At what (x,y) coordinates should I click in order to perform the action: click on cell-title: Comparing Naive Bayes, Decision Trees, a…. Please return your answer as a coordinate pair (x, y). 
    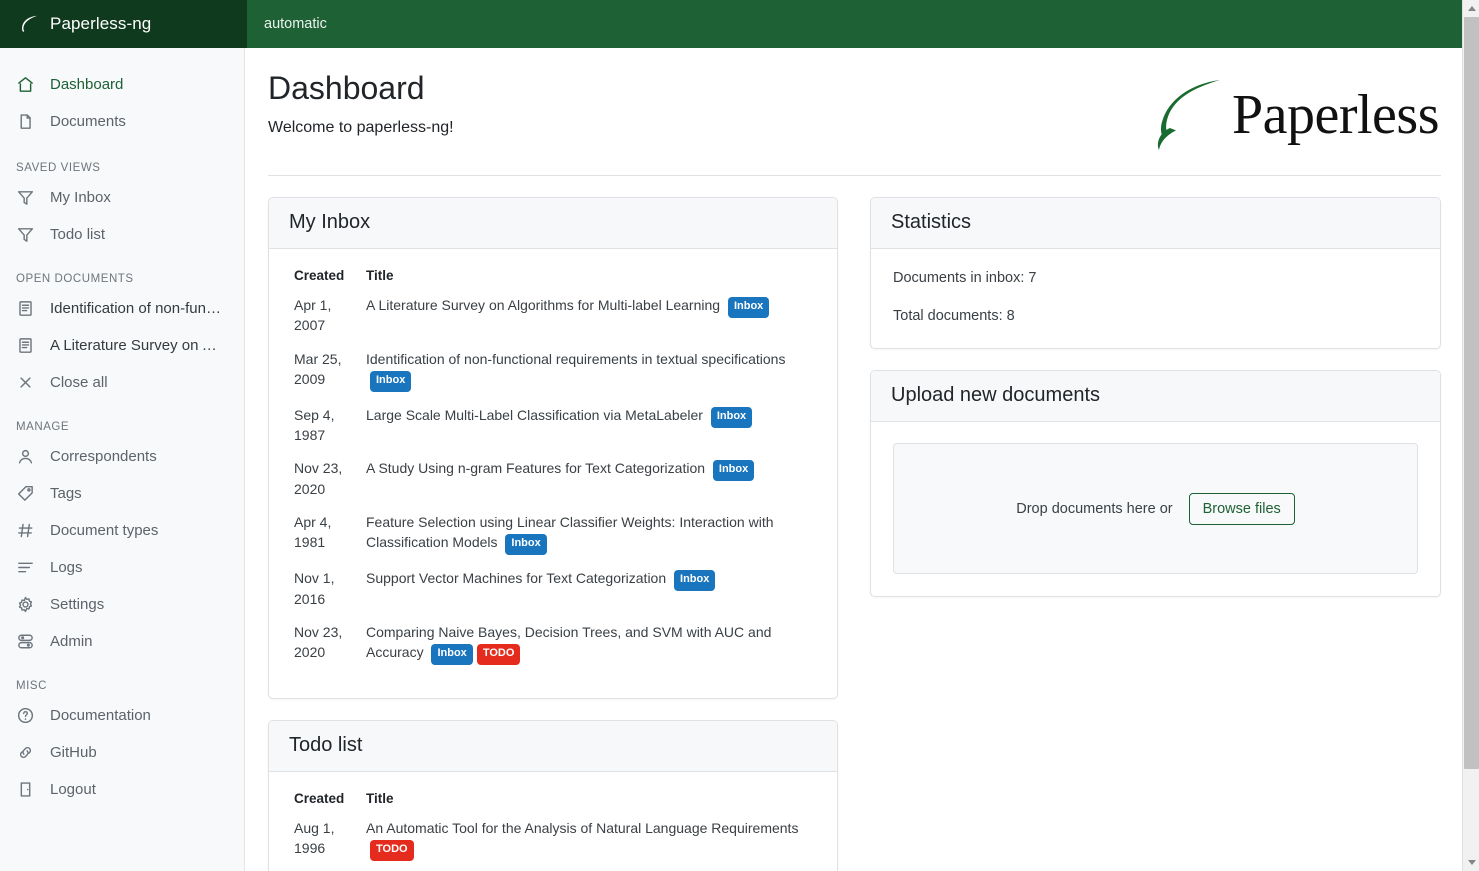
    Looking at the image, I should click on (590, 650).